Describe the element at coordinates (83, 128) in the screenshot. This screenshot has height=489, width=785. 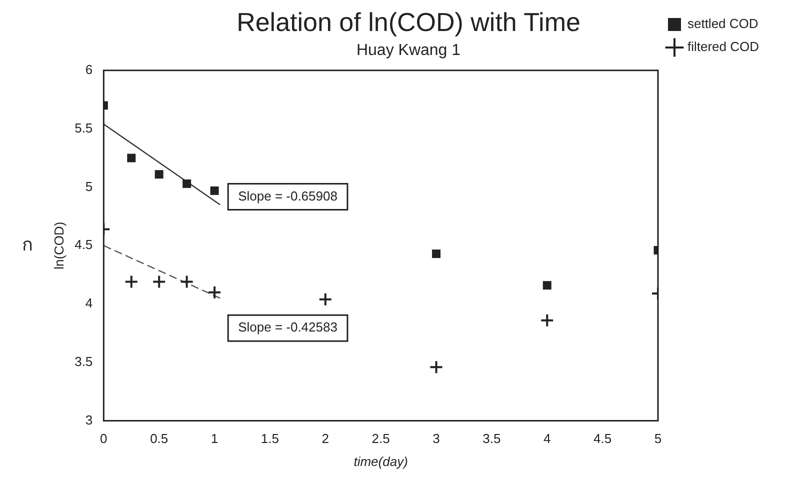
I see `y-tick-label: 5.5` at that location.